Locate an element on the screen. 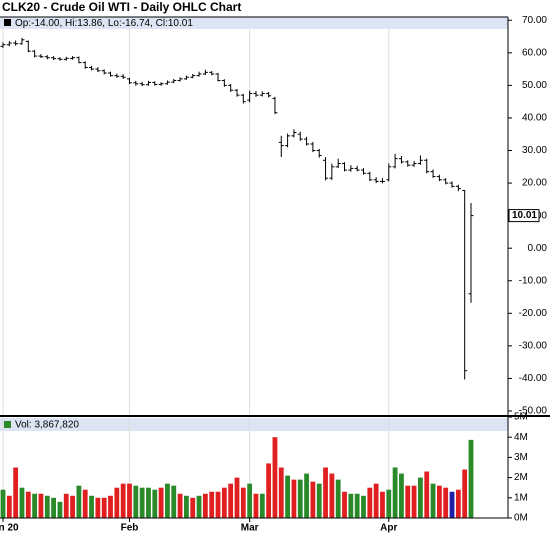 The height and width of the screenshot is (536, 550). y-tick-label: 0M is located at coordinates (521, 518).